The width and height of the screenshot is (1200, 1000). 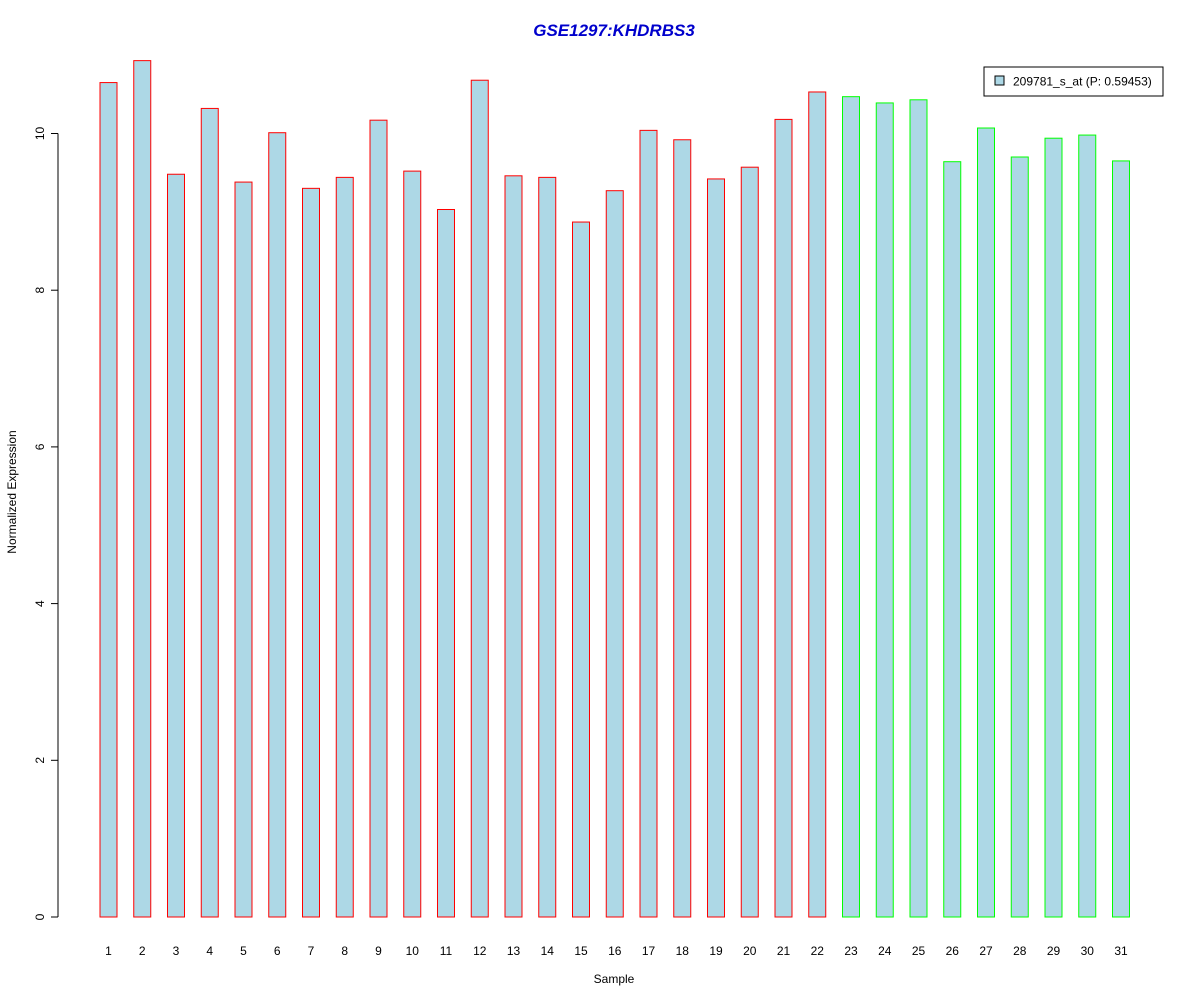 I want to click on legend: 209781_s_at (P: 0.59453), so click(x=1073, y=81).